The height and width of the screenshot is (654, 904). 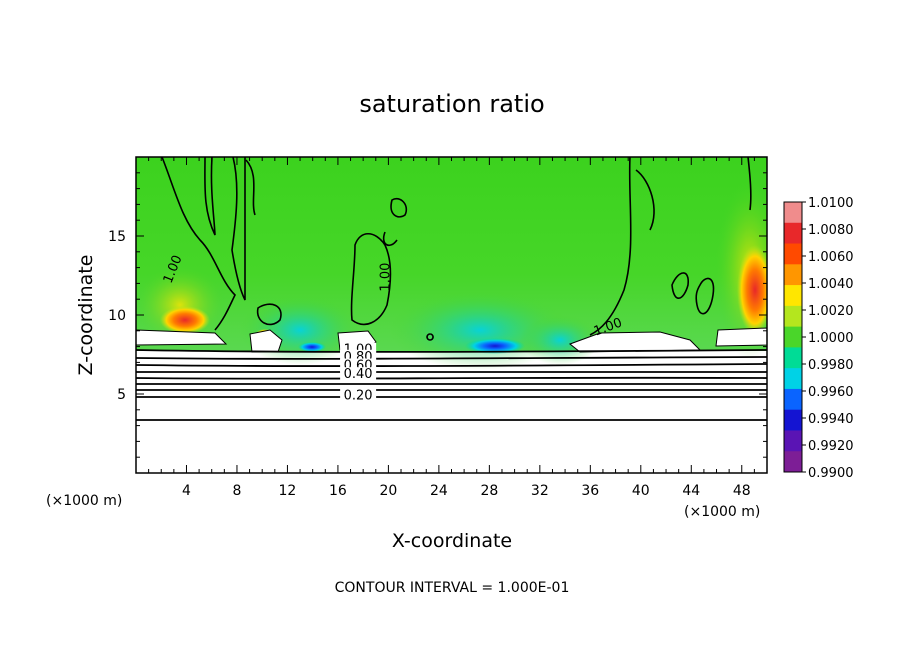 What do you see at coordinates (86, 315) in the screenshot?
I see `y-axis-title: Z-coordinate` at bounding box center [86, 315].